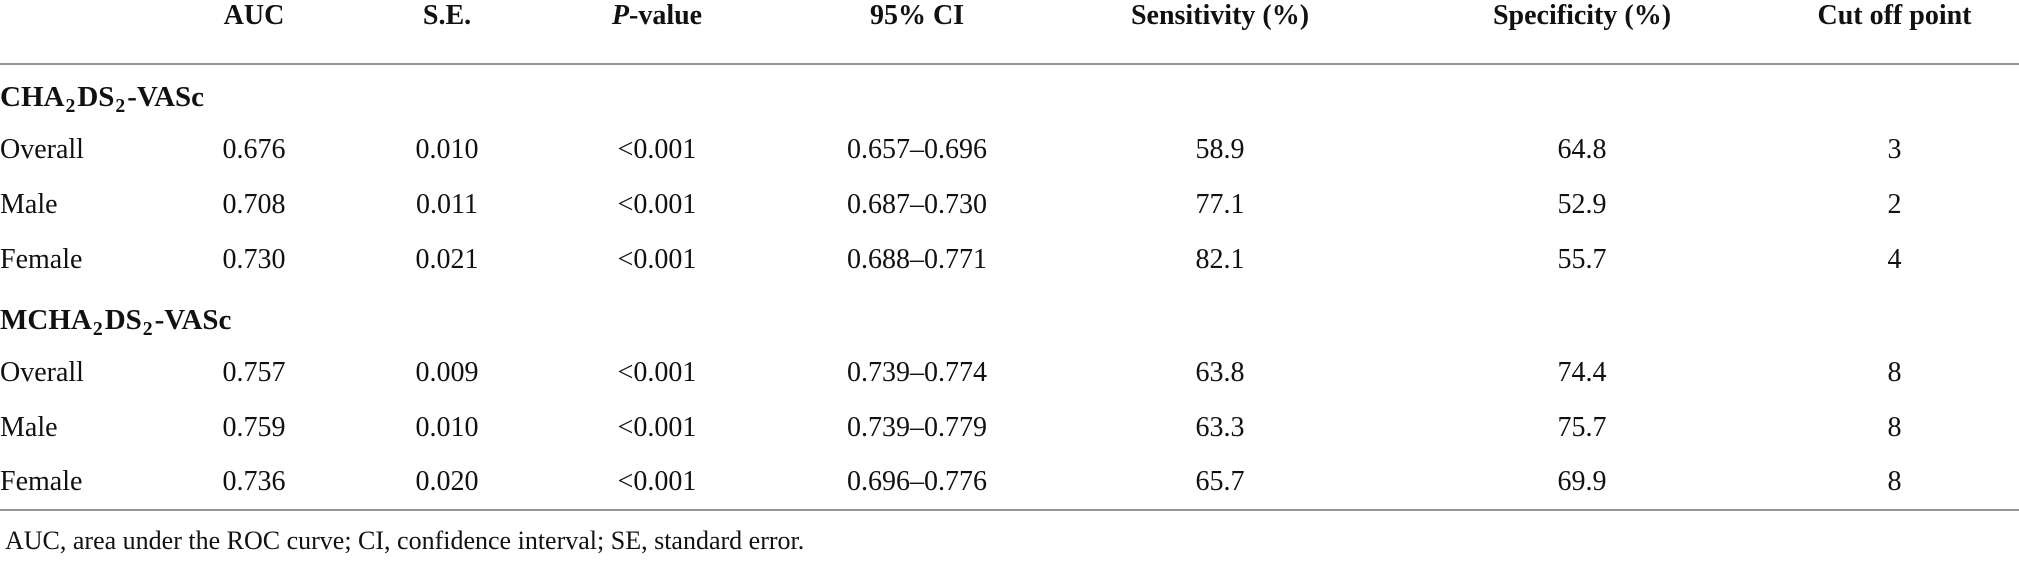 The width and height of the screenshot is (2019, 561). What do you see at coordinates (1220, 259) in the screenshot?
I see `sensitivity-cell: 82.1` at bounding box center [1220, 259].